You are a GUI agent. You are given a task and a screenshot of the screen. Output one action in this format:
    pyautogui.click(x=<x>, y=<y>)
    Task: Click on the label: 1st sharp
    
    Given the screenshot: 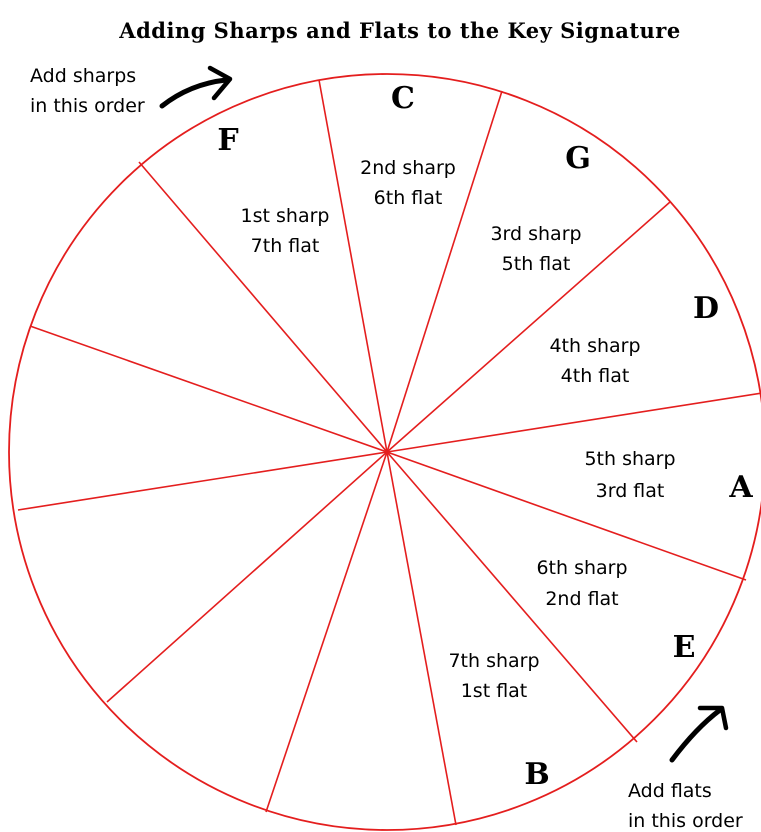 What is the action you would take?
    pyautogui.click(x=285, y=216)
    